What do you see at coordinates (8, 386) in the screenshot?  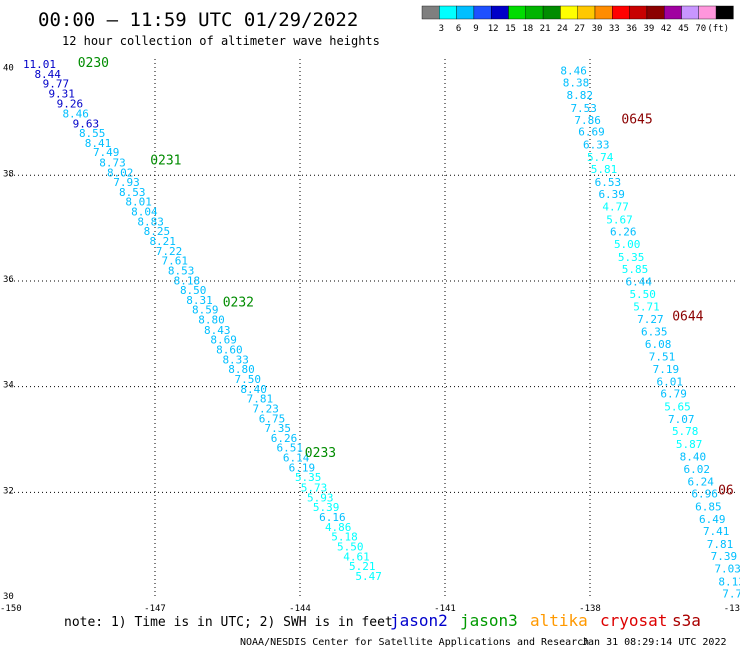 I see `lat-tick-label: 34` at bounding box center [8, 386].